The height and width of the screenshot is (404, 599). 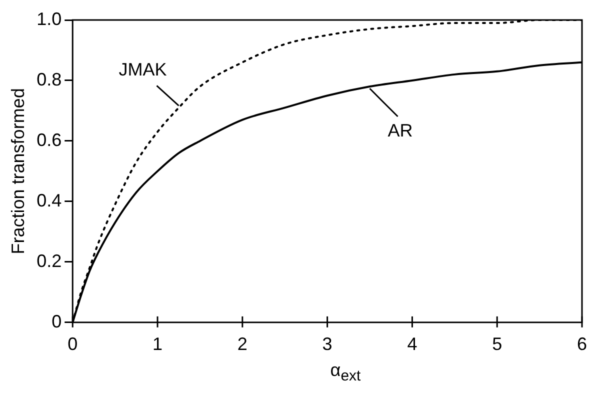 I want to click on y-tick-label: 0.4, so click(x=49, y=200).